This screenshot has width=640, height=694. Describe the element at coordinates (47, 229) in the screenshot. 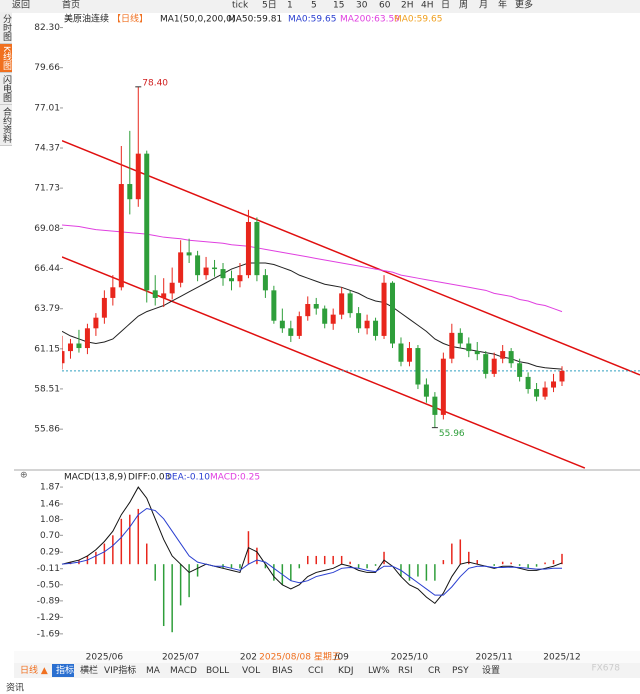

I see `y-tick-label: 69.08` at that location.